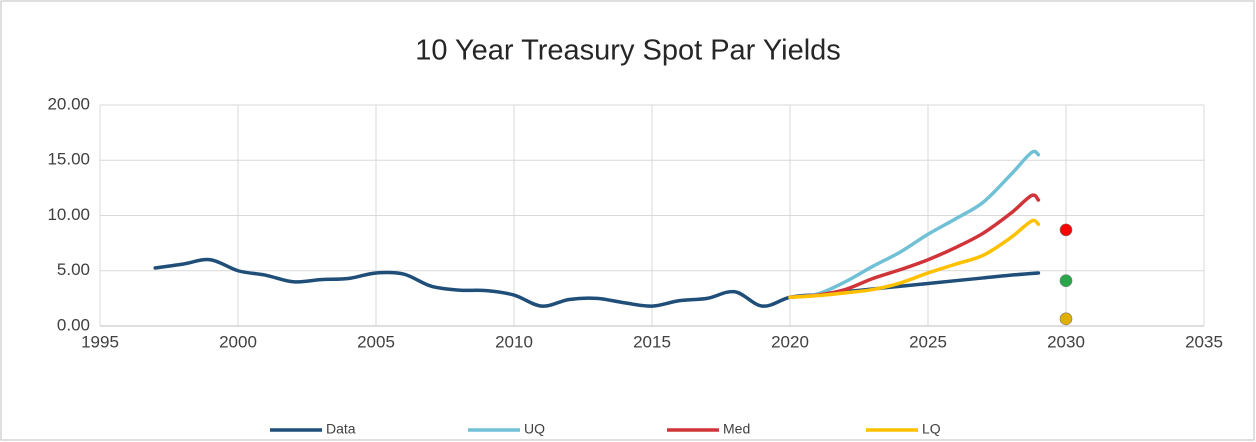 Image resolution: width=1256 pixels, height=442 pixels. What do you see at coordinates (652, 341) in the screenshot?
I see `x-tick-label: 2015` at bounding box center [652, 341].